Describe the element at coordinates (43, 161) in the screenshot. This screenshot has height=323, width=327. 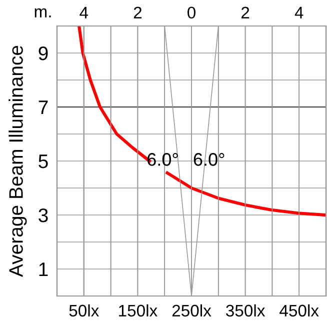
I see `y-tick-label: 5` at that location.